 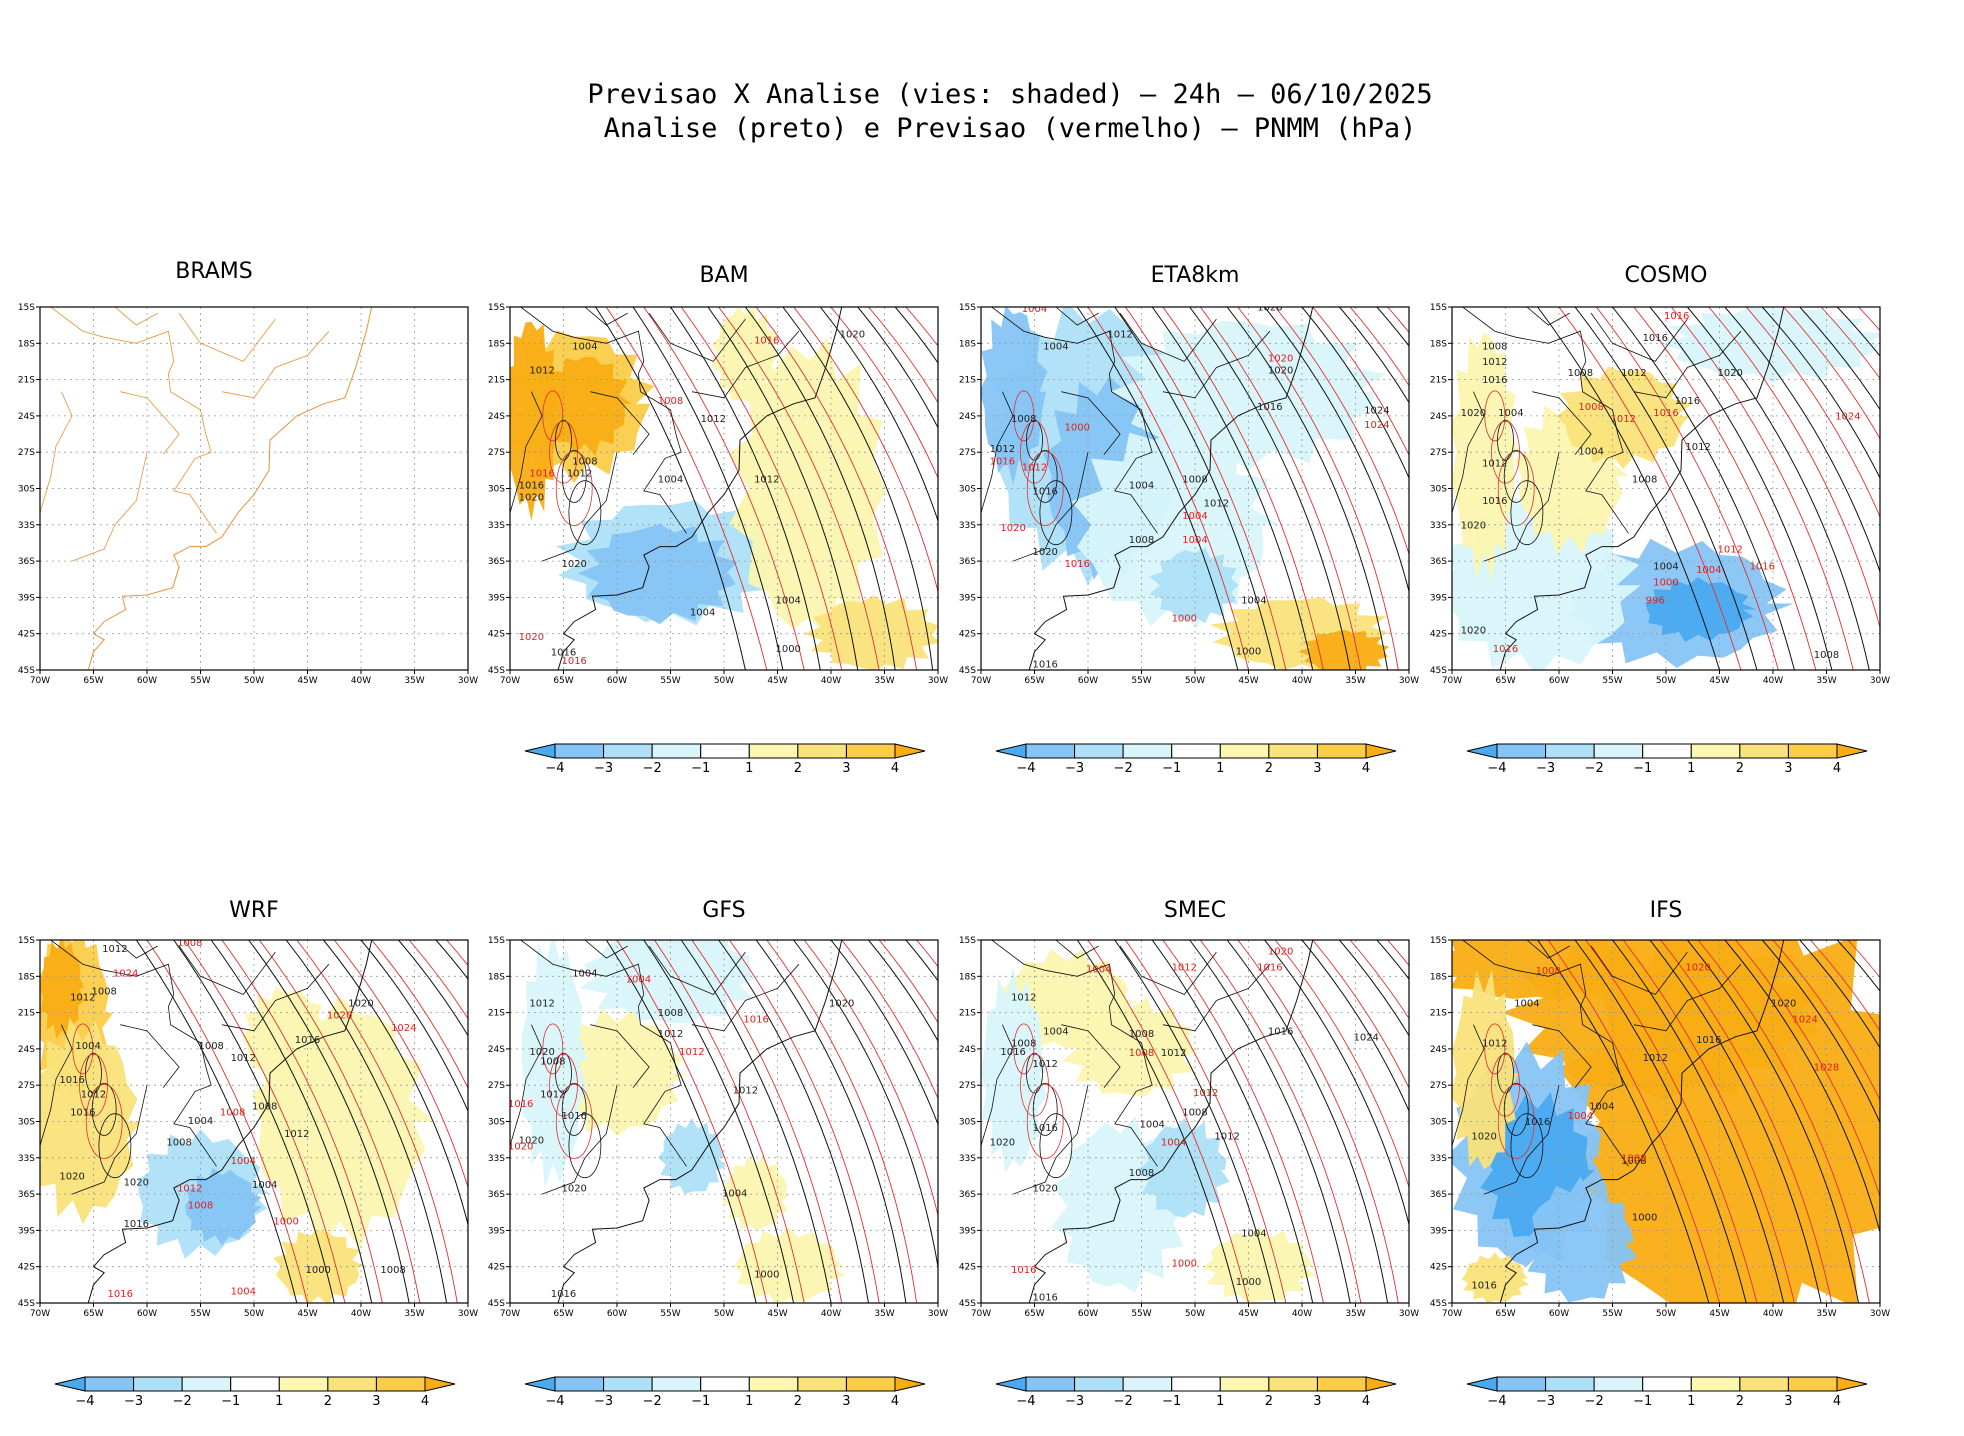 I want to click on contour-label-forecast: 1012, so click(x=1184, y=967).